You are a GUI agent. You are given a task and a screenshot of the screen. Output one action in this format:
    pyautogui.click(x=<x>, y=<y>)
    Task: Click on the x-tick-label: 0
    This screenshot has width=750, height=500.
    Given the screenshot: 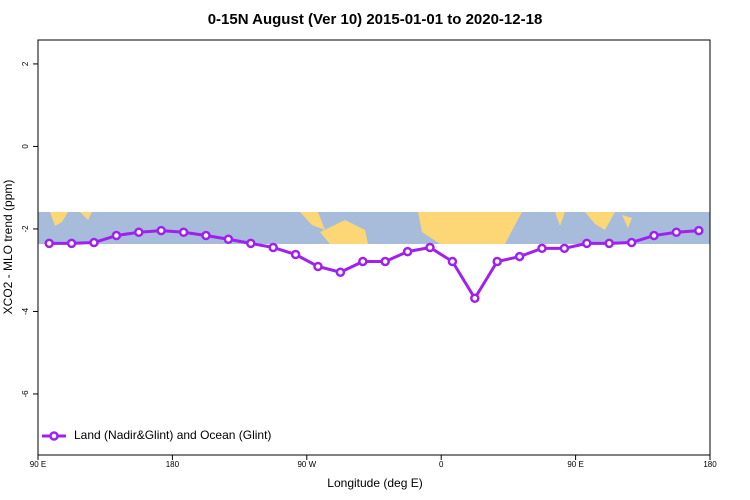 What is the action you would take?
    pyautogui.click(x=441, y=464)
    